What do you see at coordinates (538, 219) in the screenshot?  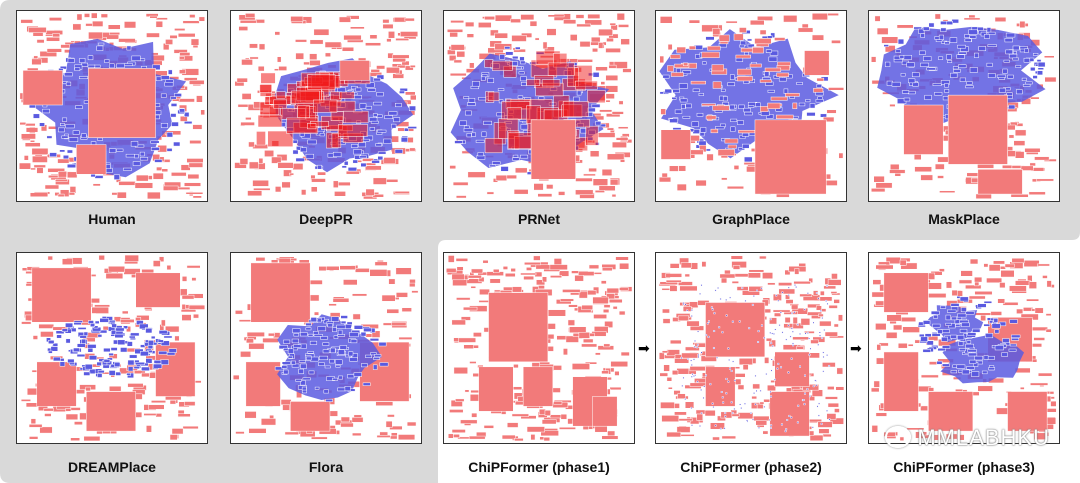 I see `label-prnet: PRNet` at bounding box center [538, 219].